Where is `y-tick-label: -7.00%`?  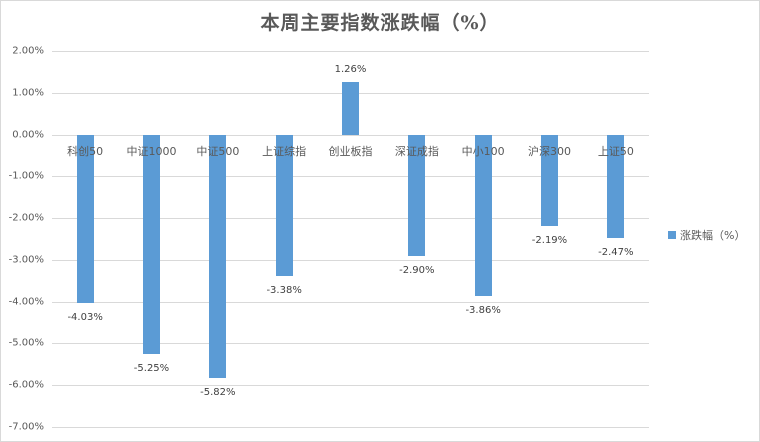
y-tick-label: -7.00% is located at coordinates (26, 427).